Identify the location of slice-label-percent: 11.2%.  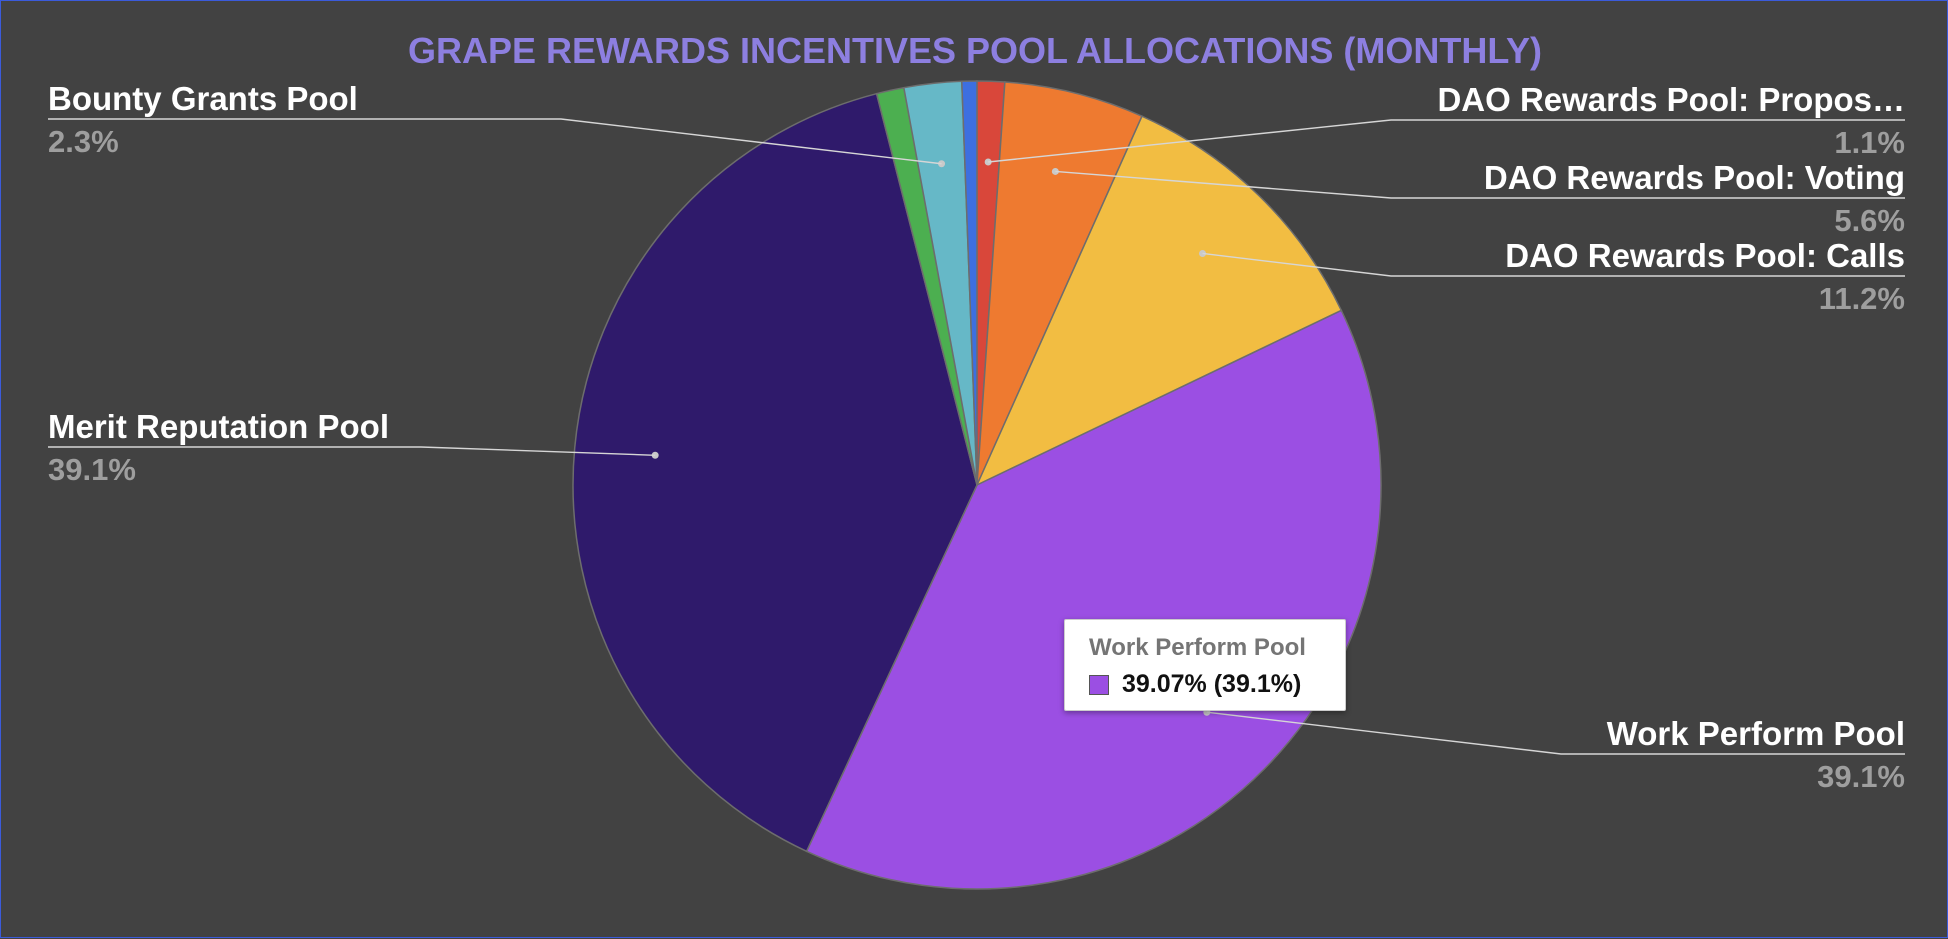
(1862, 298).